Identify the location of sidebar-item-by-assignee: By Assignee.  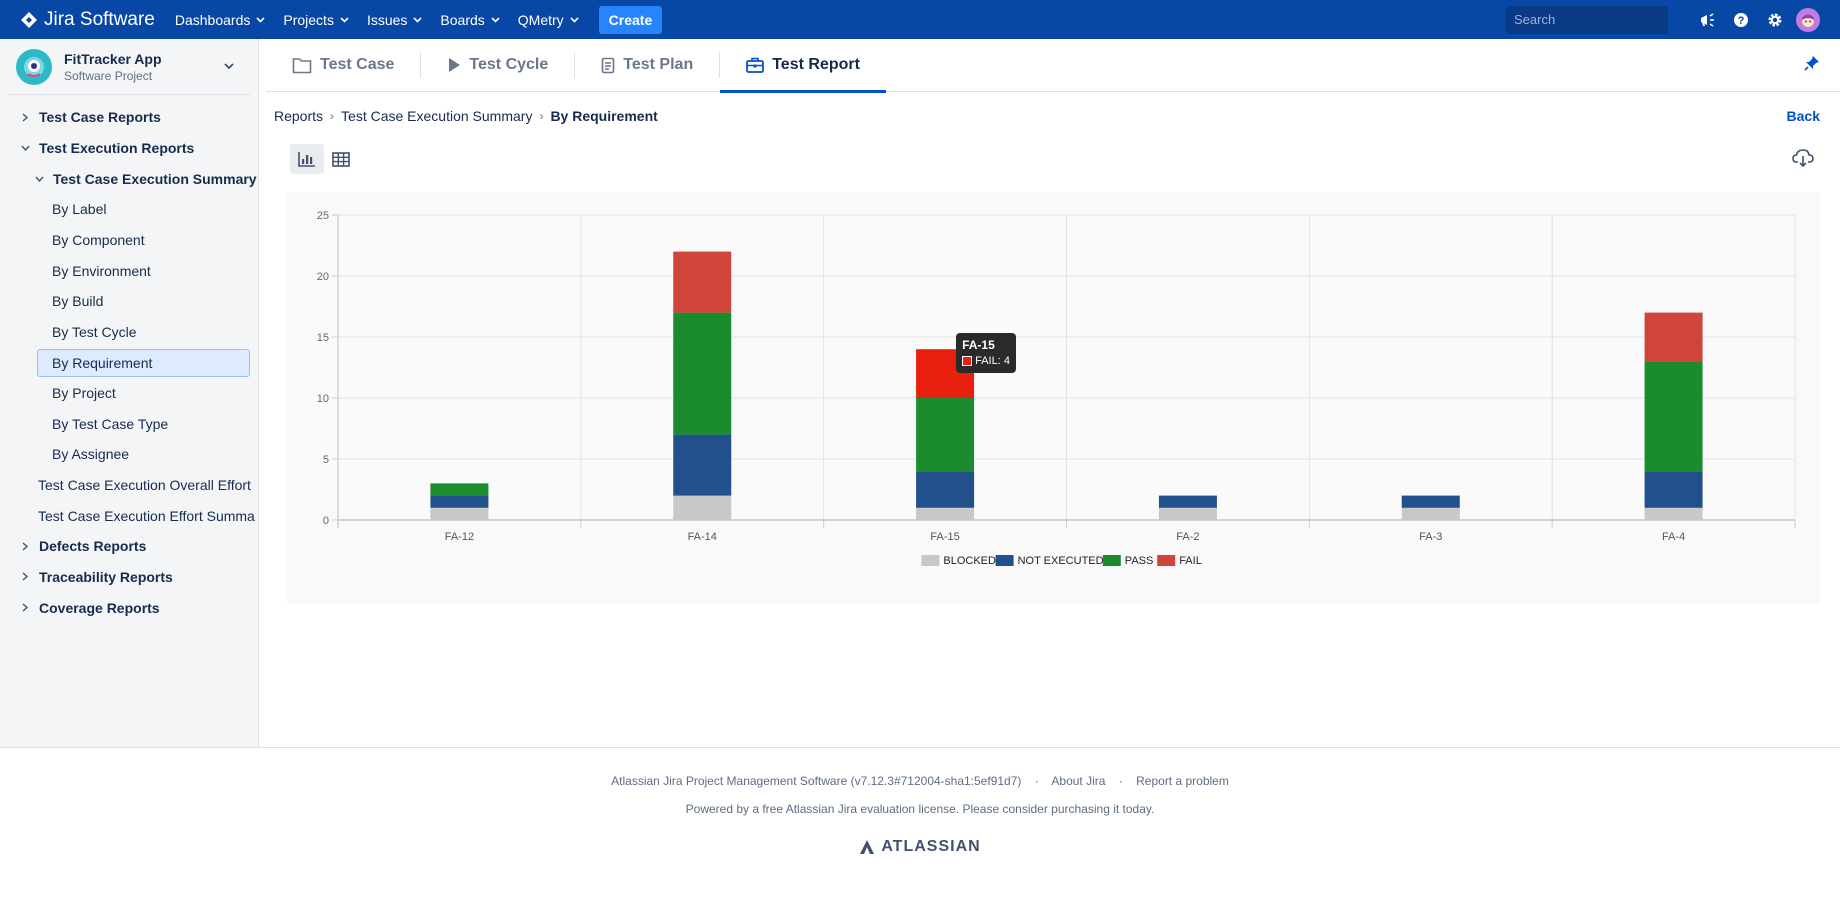
(129, 454).